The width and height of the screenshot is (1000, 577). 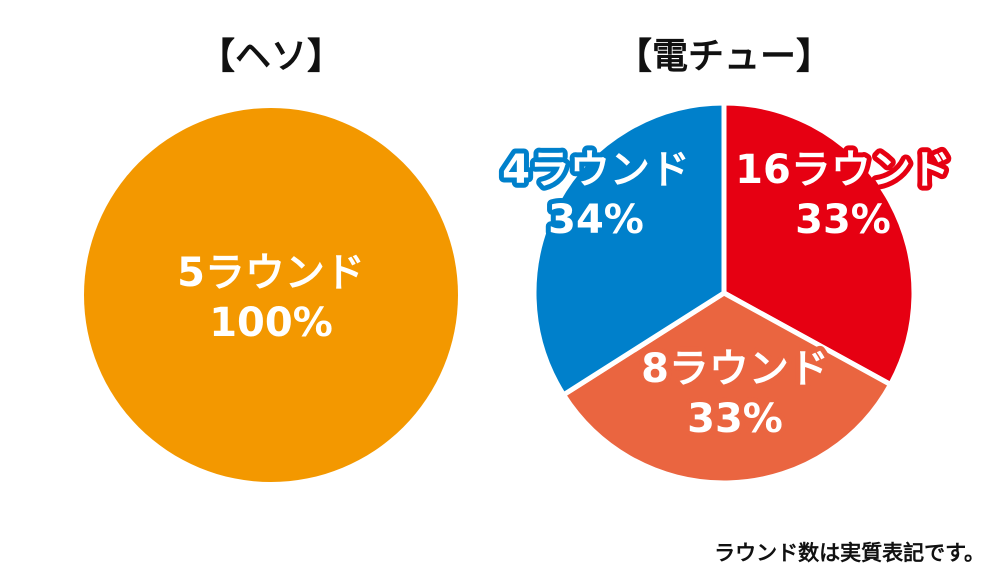 I want to click on slice-percent-label: 34%, so click(x=596, y=220).